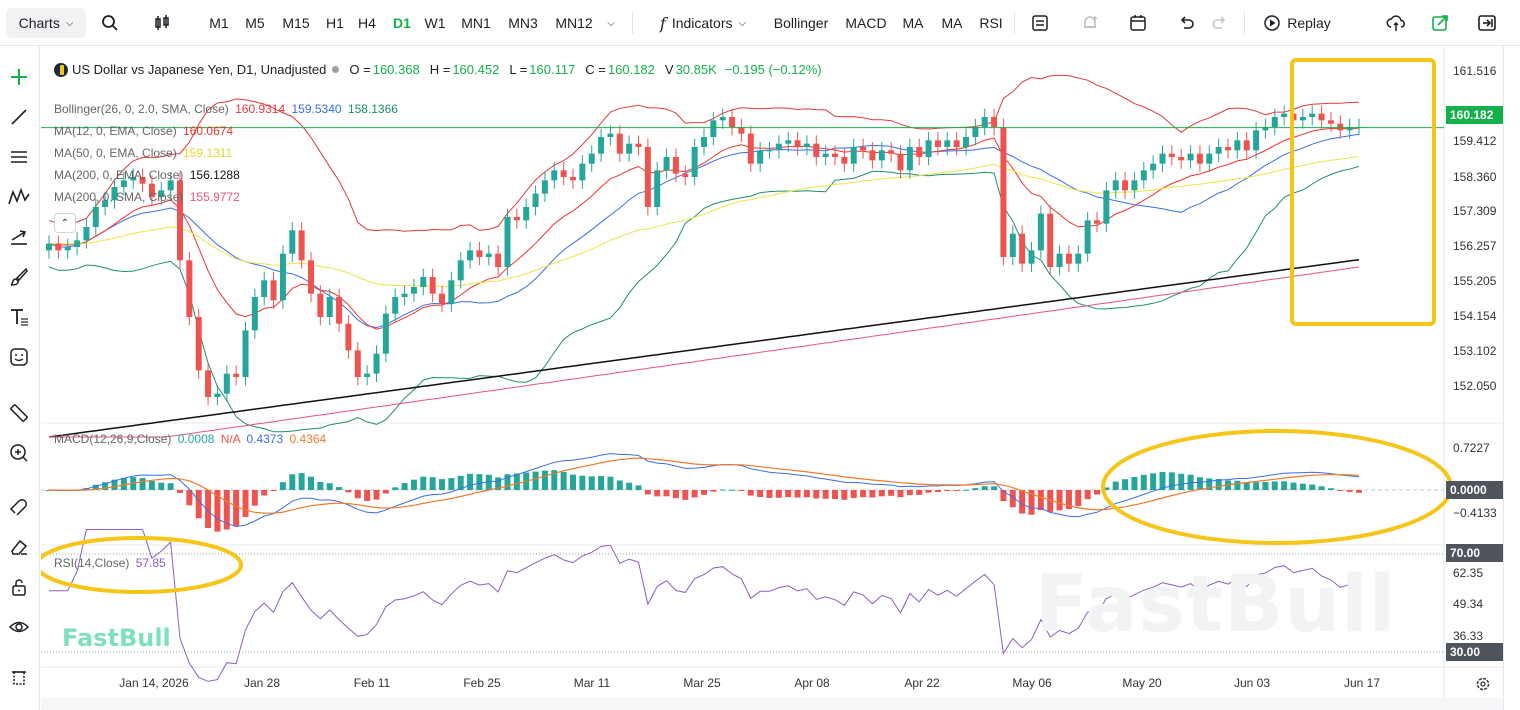  I want to click on tf-m15: M15, so click(296, 23).